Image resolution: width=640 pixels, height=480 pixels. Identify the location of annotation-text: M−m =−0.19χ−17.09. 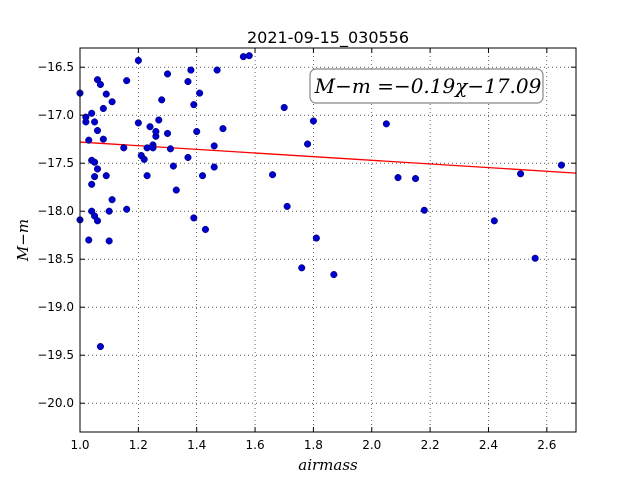
(428, 86).